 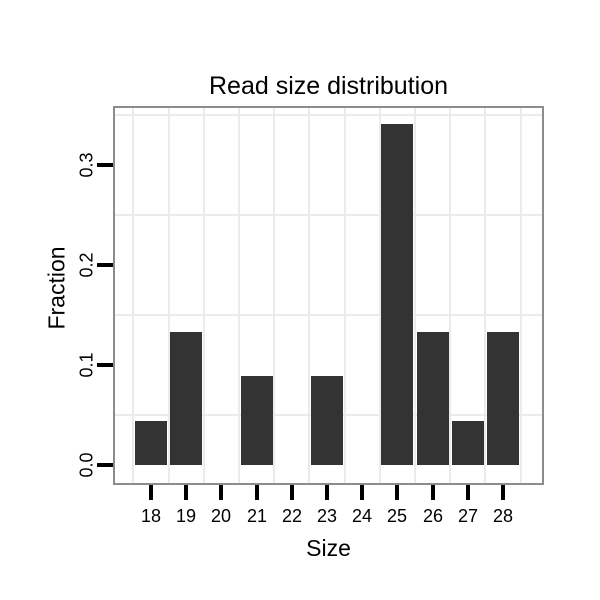 I want to click on x-tick-label-20: 20, so click(x=221, y=516).